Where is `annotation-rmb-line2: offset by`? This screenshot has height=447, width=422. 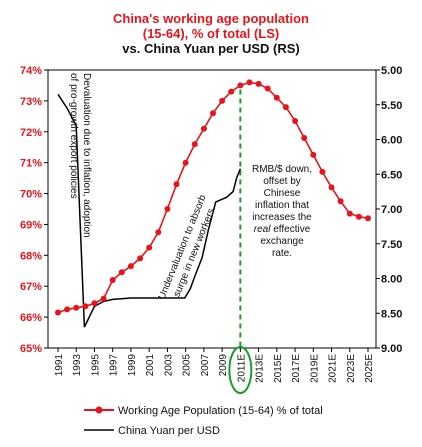 annotation-rmb-line2: offset by is located at coordinates (282, 181).